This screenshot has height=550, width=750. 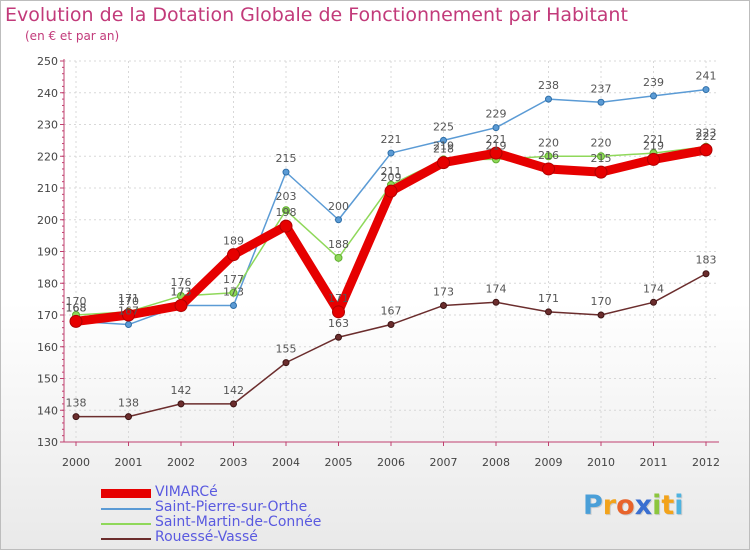 I want to click on y-tick-label: 250, so click(x=47, y=61).